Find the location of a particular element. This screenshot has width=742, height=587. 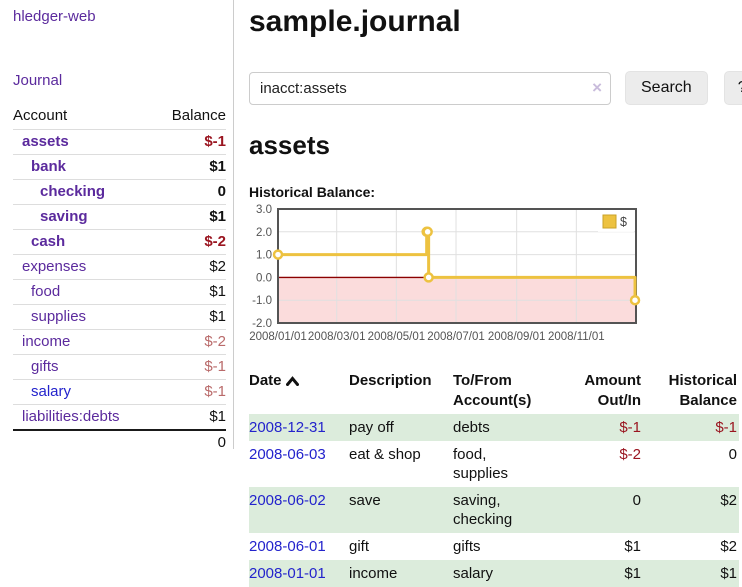

transaction-date-link: 2008-01-01 is located at coordinates (287, 573).